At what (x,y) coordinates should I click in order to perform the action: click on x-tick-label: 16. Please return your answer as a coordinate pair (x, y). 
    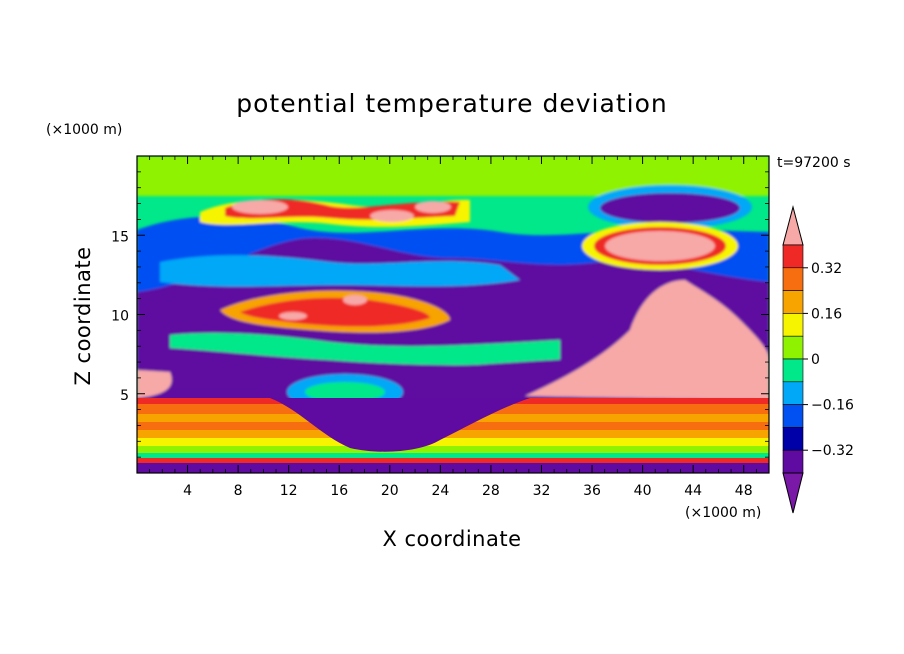
    Looking at the image, I should click on (339, 491).